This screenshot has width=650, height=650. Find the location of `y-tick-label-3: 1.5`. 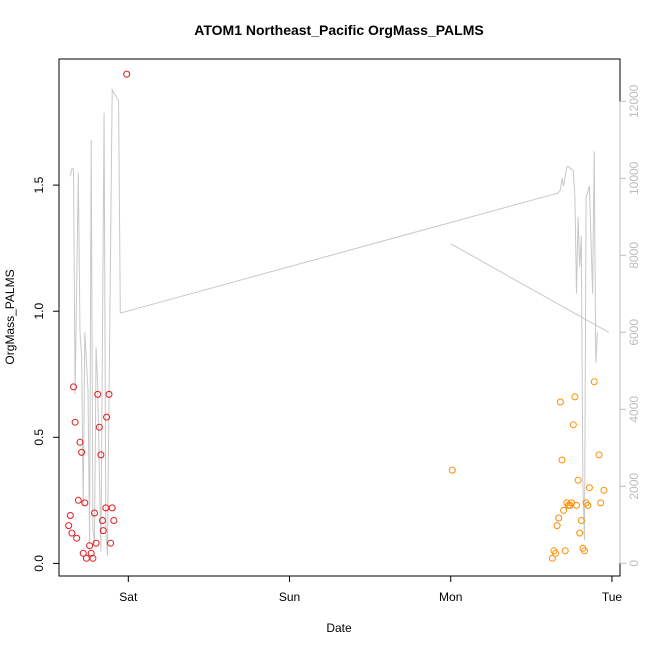

y-tick-label-3: 1.5 is located at coordinates (39, 184).